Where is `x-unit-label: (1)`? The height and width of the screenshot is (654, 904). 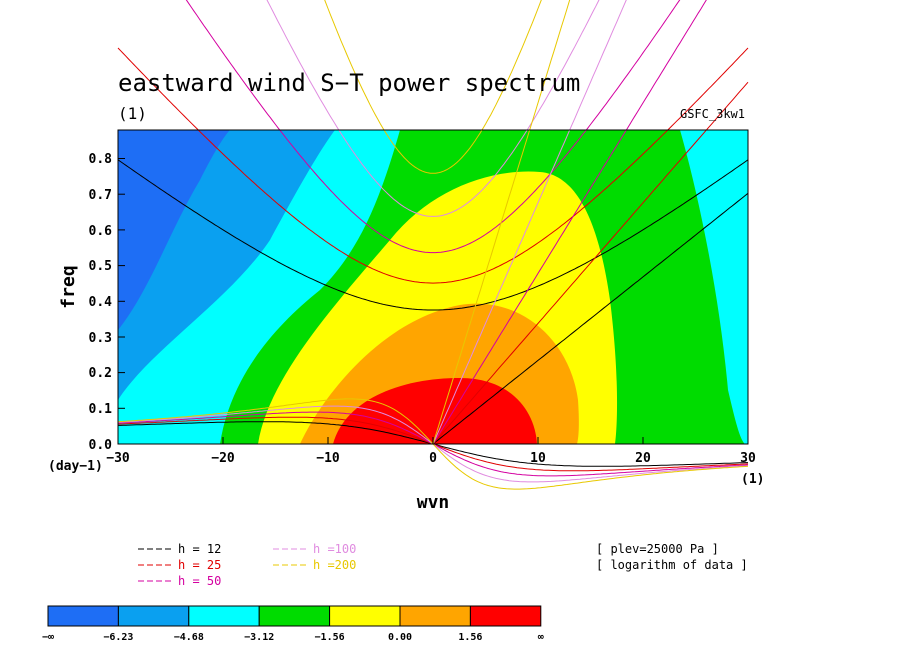 x-unit-label: (1) is located at coordinates (752, 479).